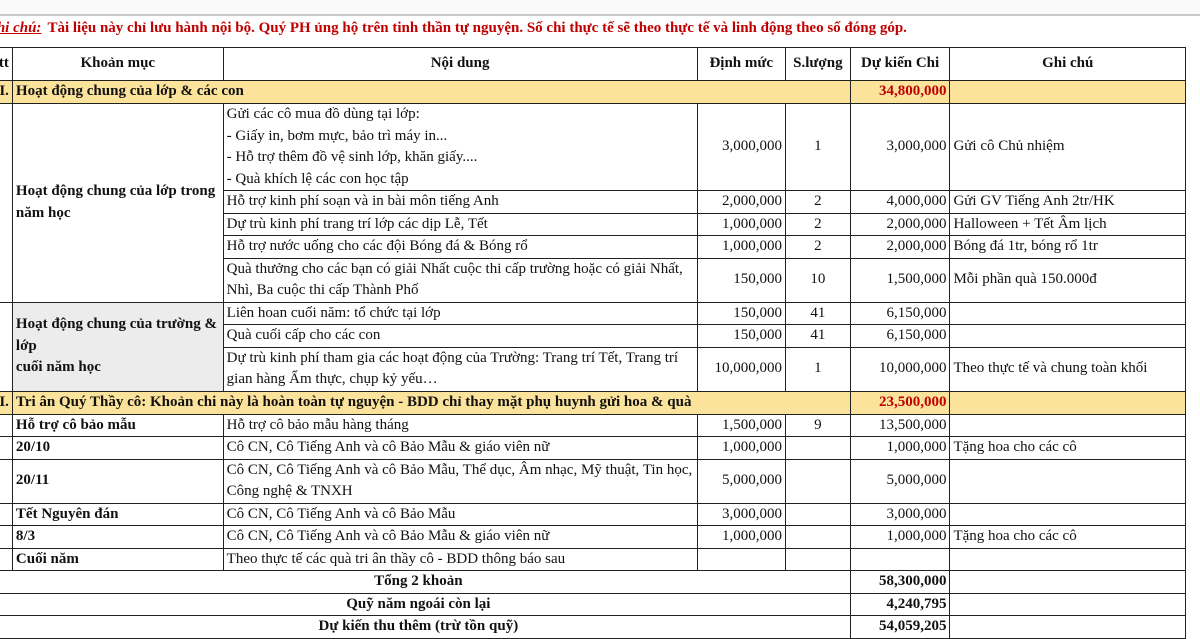 The height and width of the screenshot is (639, 1200). I want to click on header-ghi-chu: Ghi chú, so click(1067, 64).